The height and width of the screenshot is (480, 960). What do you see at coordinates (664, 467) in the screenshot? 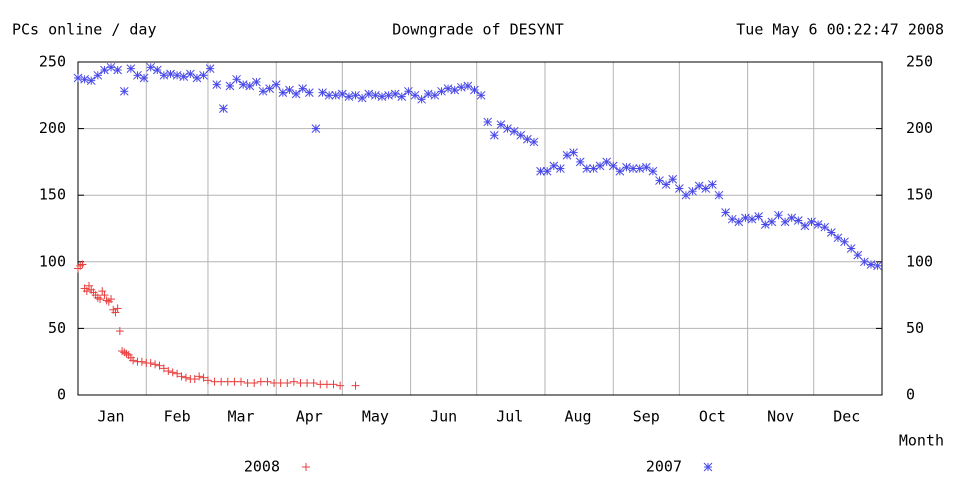
I see `legend-label: 2007` at bounding box center [664, 467].